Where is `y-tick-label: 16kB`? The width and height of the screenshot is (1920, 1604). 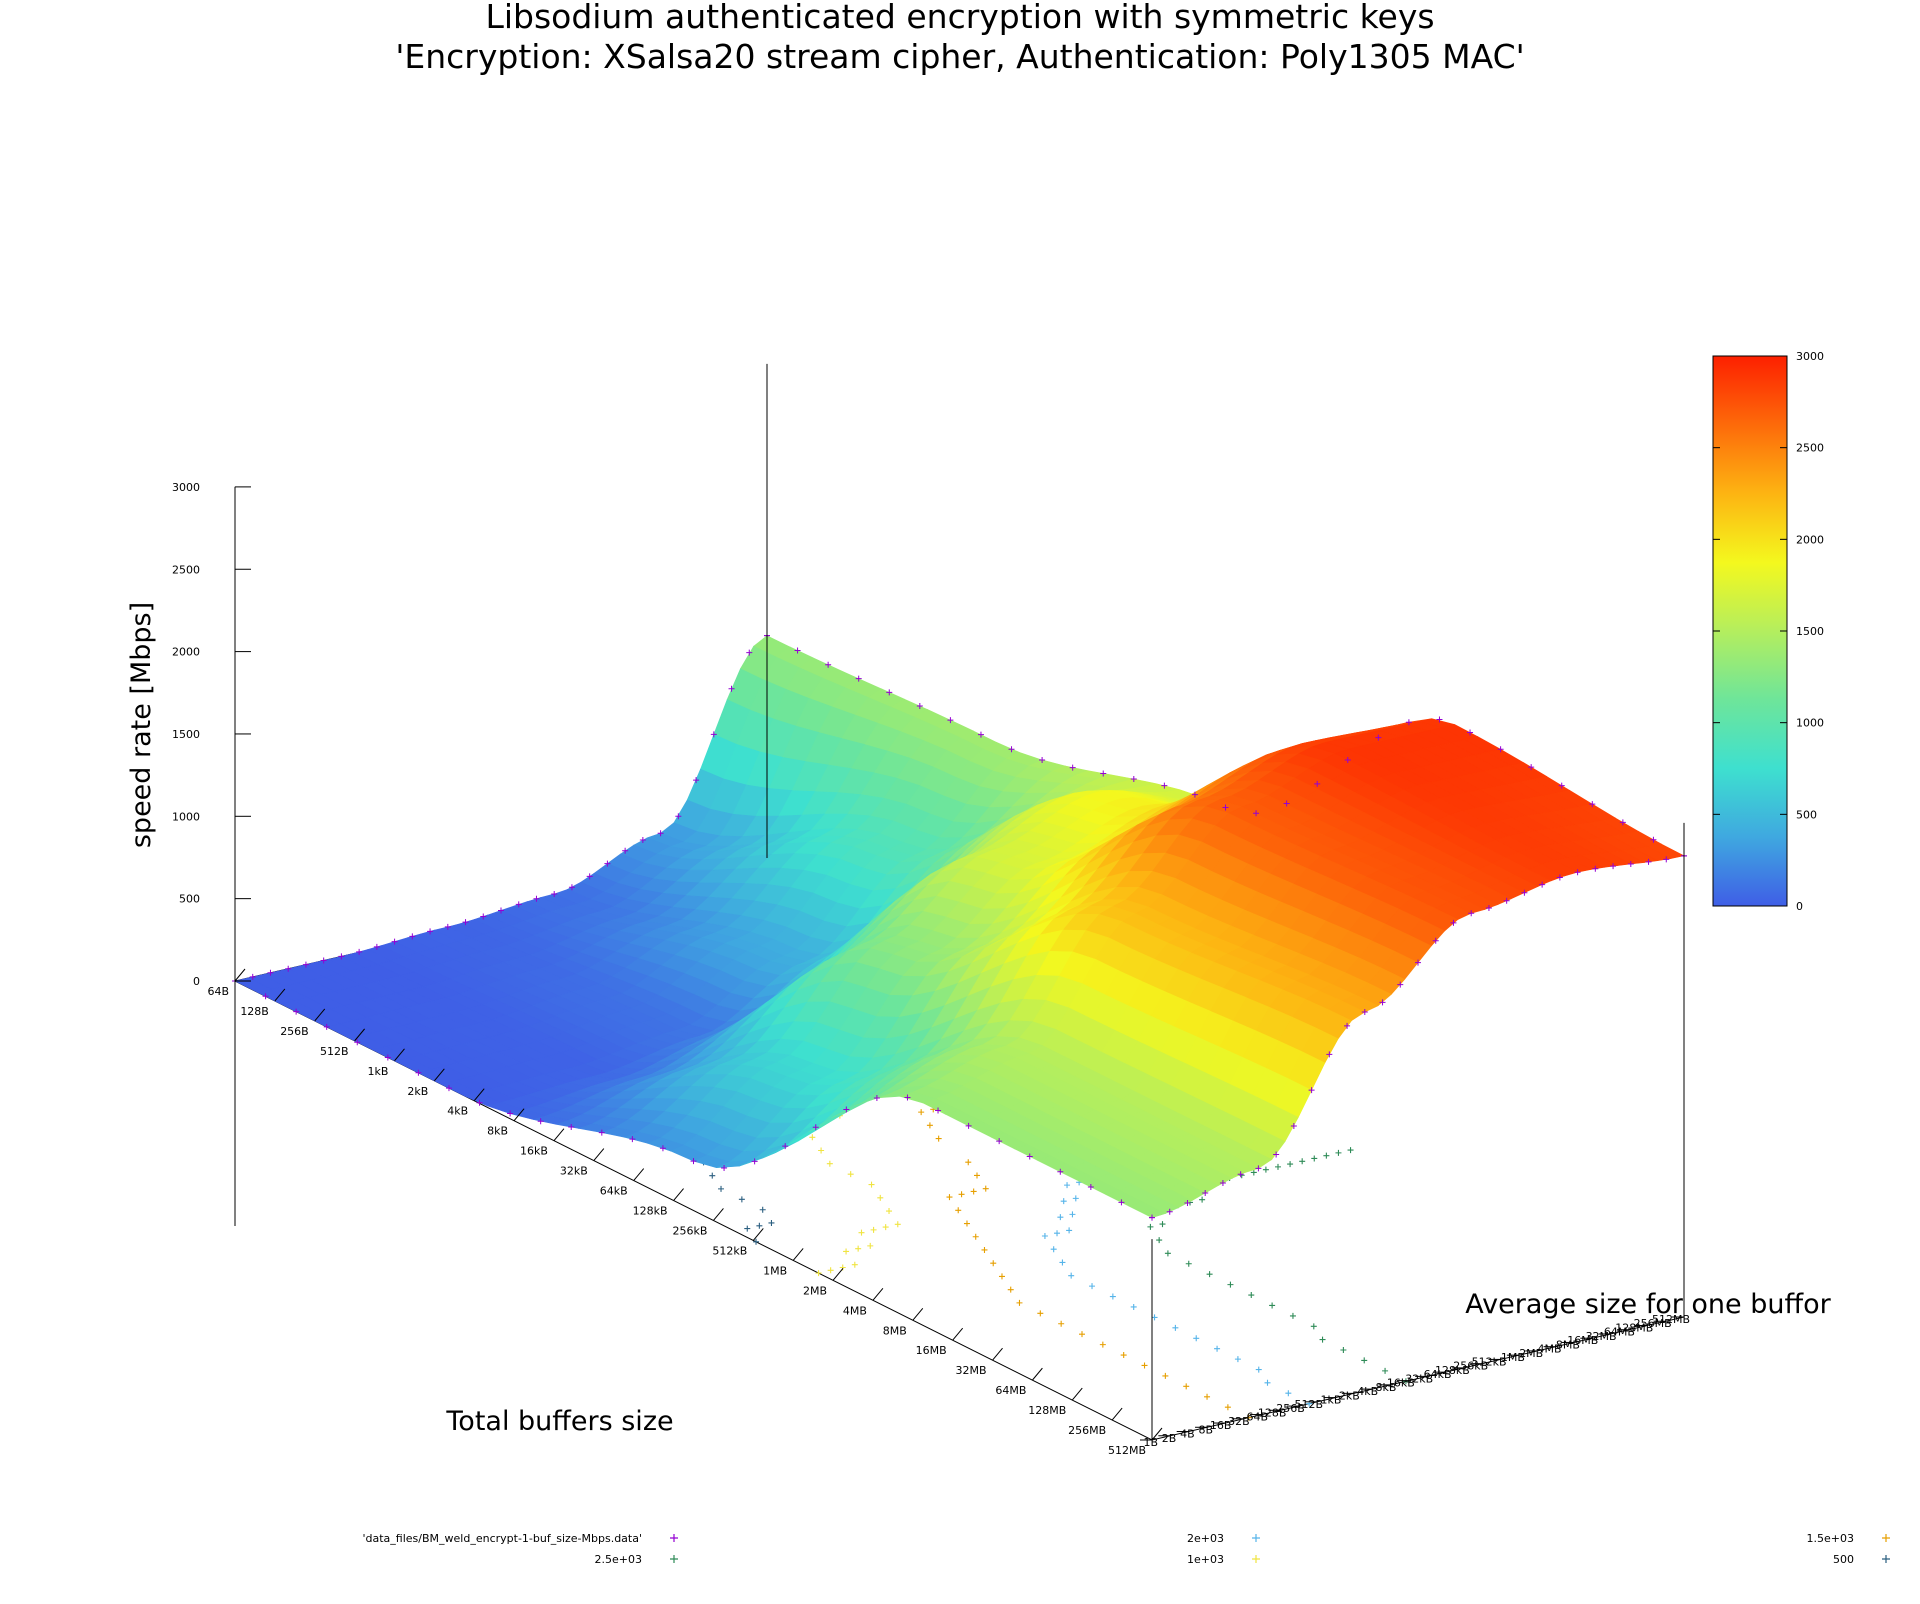 y-tick-label: 16kB is located at coordinates (1401, 1383).